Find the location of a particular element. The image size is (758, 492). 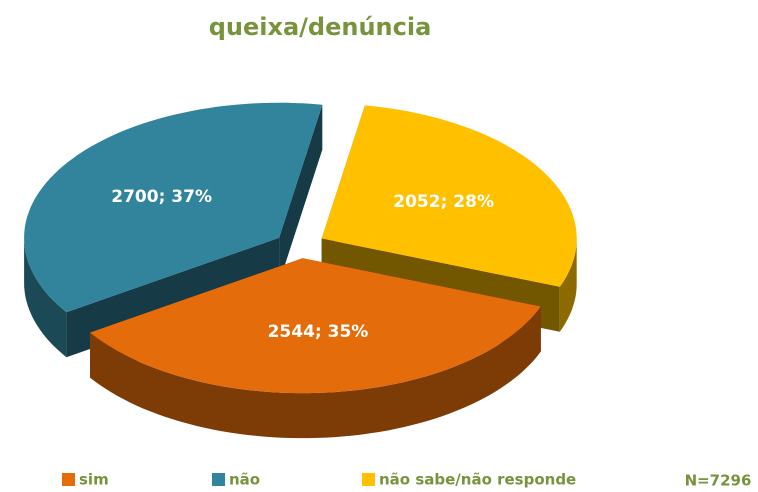

legend-label: não is located at coordinates (244, 480).